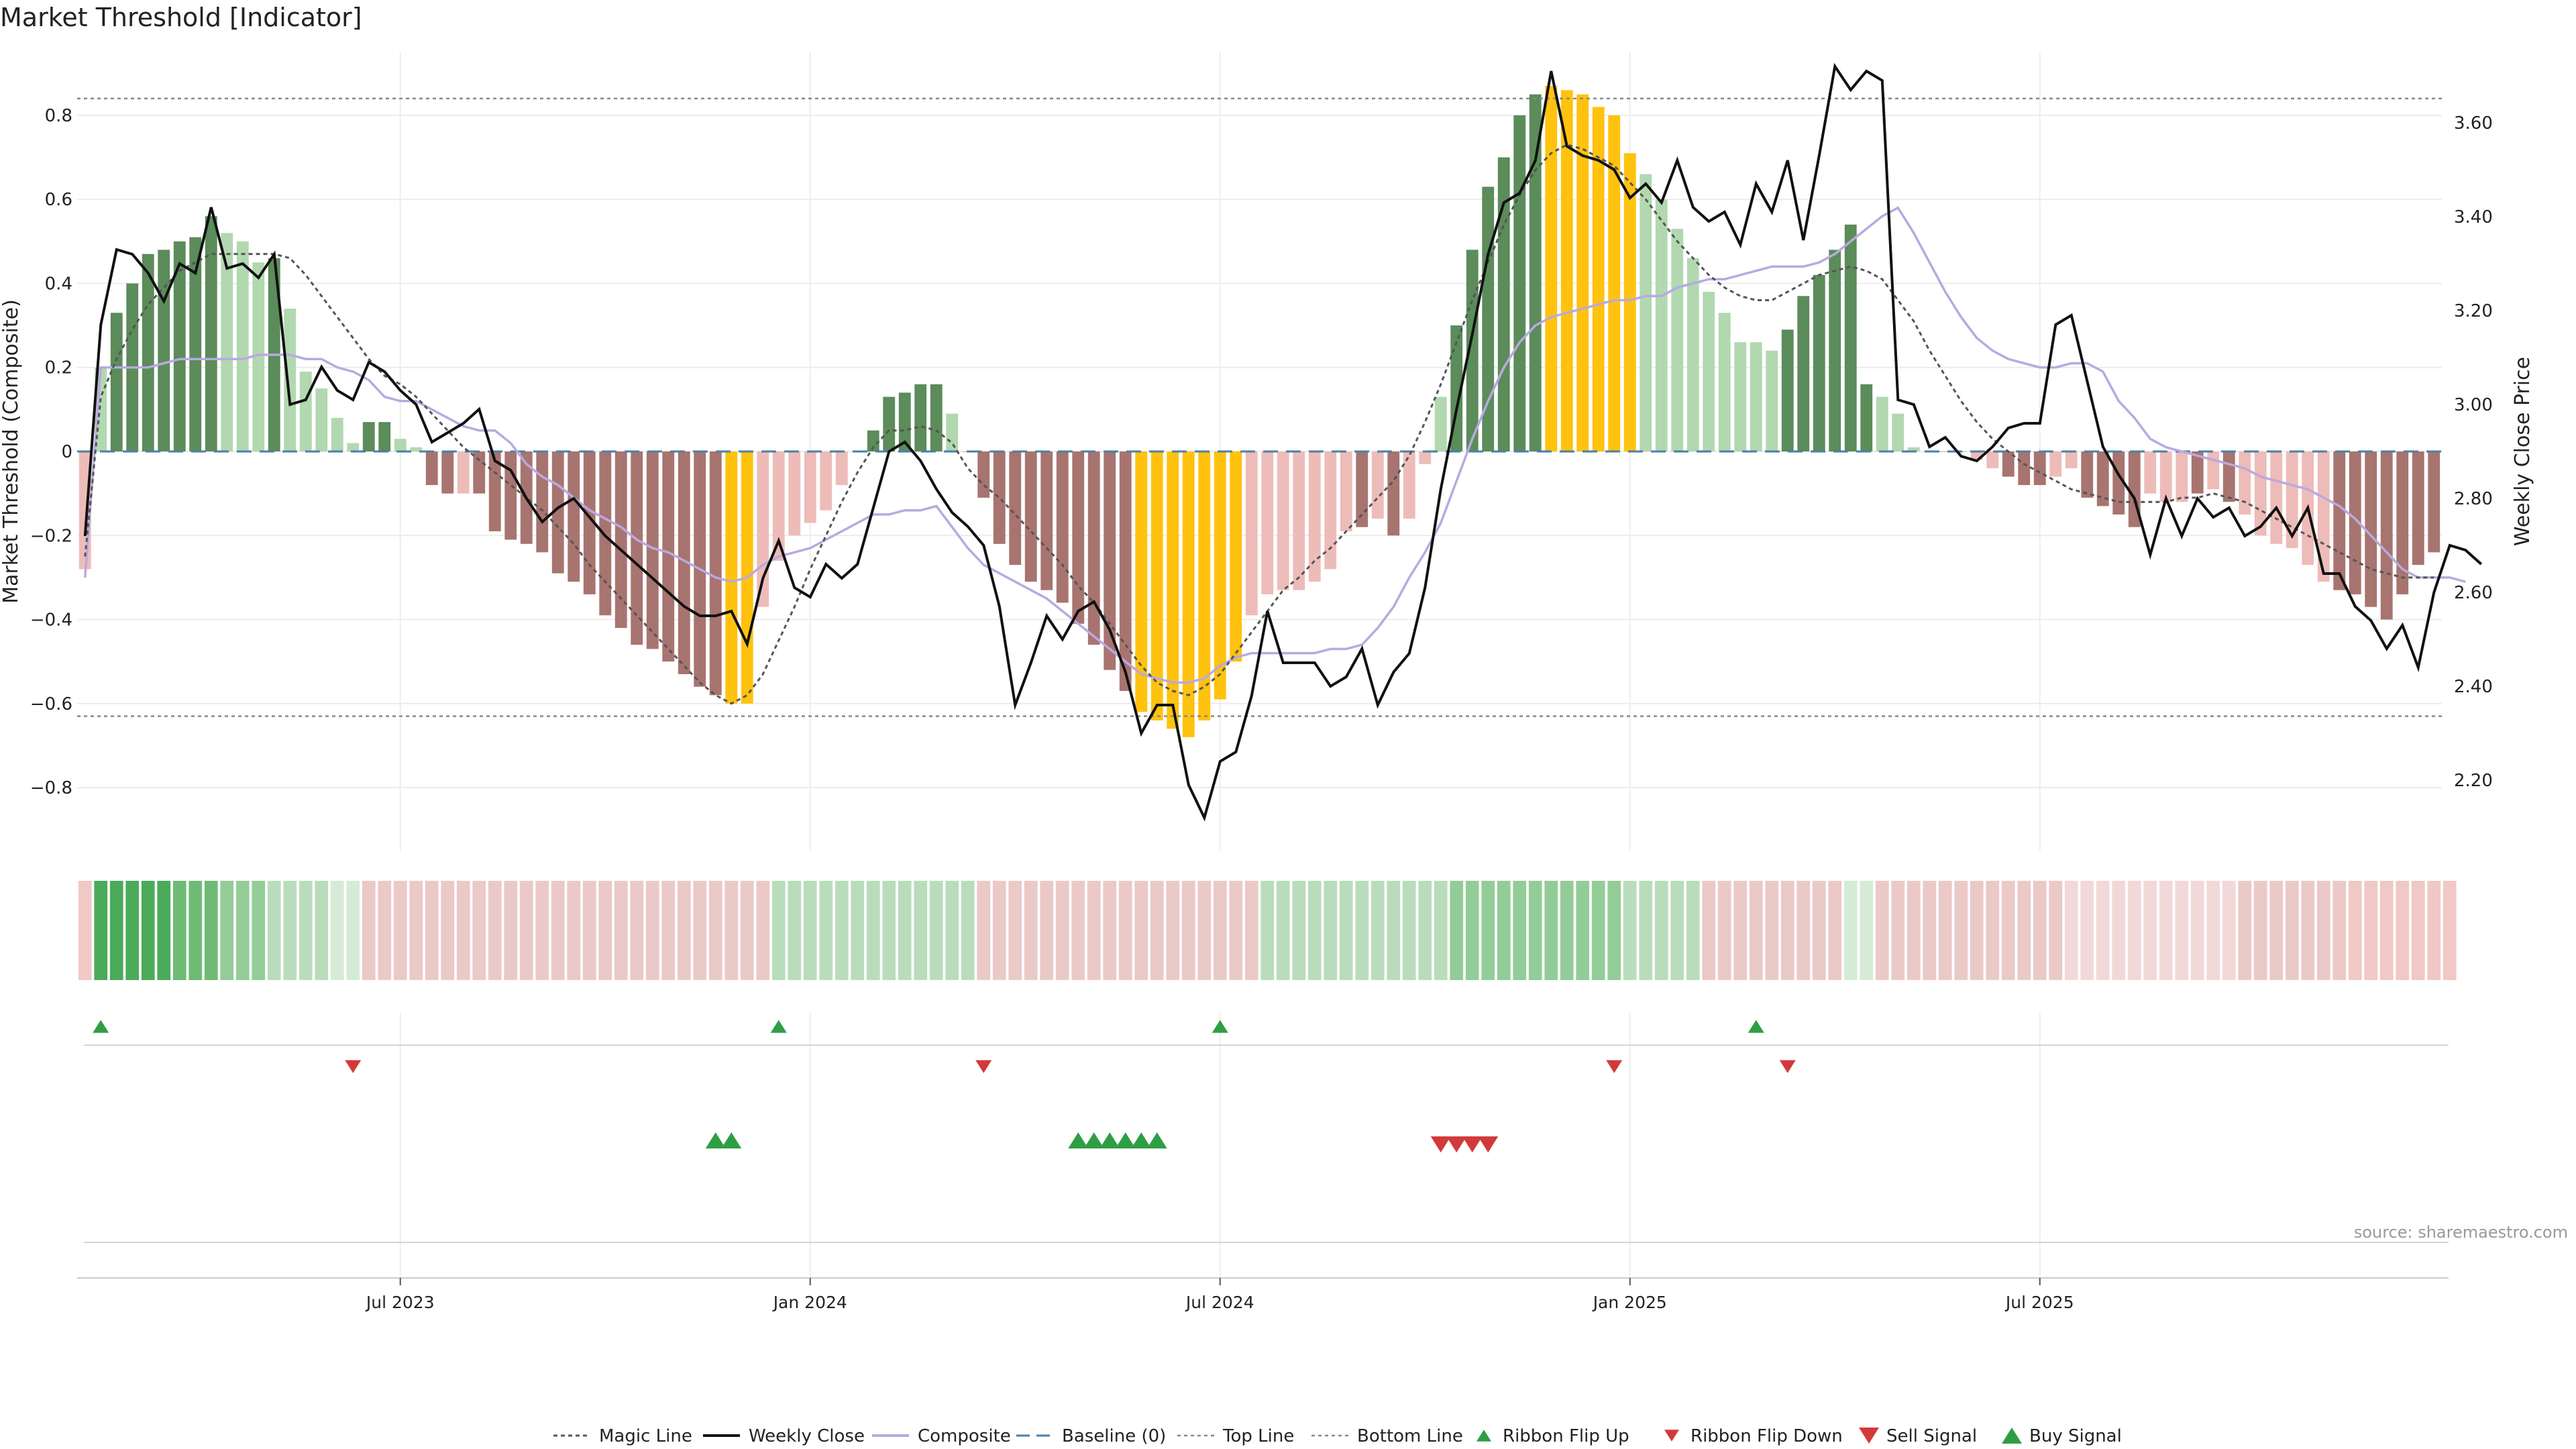 Image resolution: width=2576 pixels, height=1449 pixels. What do you see at coordinates (58, 200) in the screenshot?
I see `left-tick-label-1: 0.6` at bounding box center [58, 200].